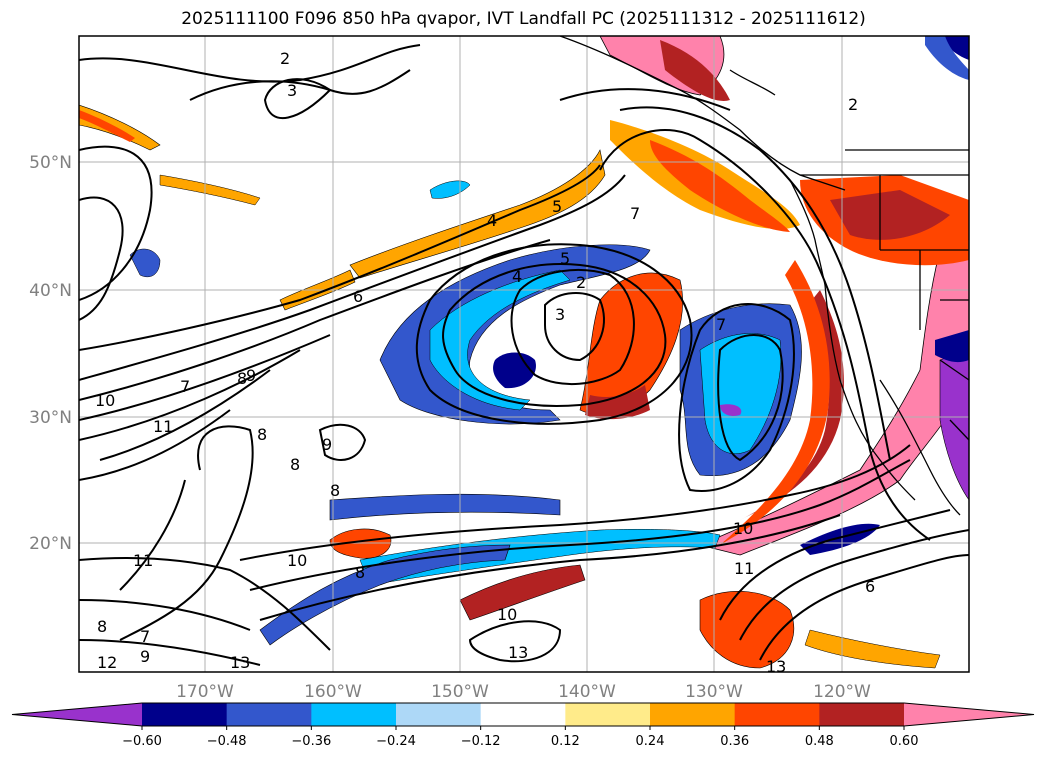 The height and width of the screenshot is (765, 1047). I want to click on coastline-islands, so click(752, 82).